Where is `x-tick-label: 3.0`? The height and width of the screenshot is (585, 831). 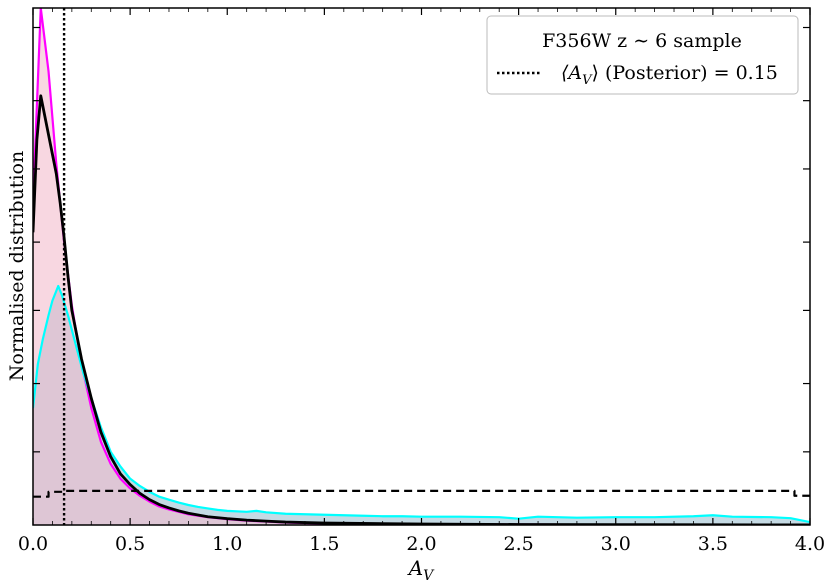 x-tick-label: 3.0 is located at coordinates (616, 544).